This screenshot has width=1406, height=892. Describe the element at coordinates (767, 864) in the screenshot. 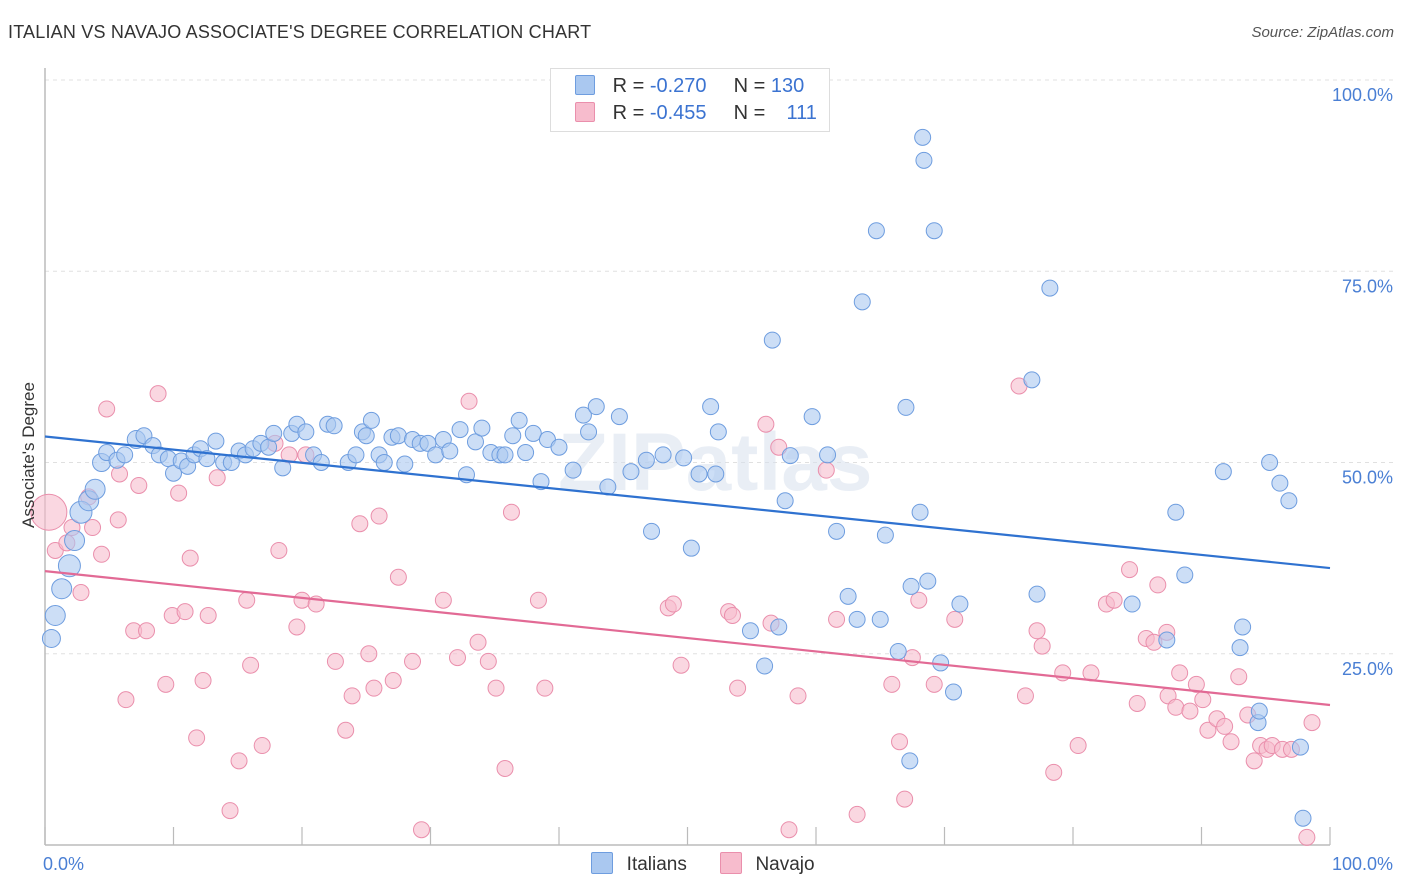

I see `legend-item-navajo: Navajo` at that location.